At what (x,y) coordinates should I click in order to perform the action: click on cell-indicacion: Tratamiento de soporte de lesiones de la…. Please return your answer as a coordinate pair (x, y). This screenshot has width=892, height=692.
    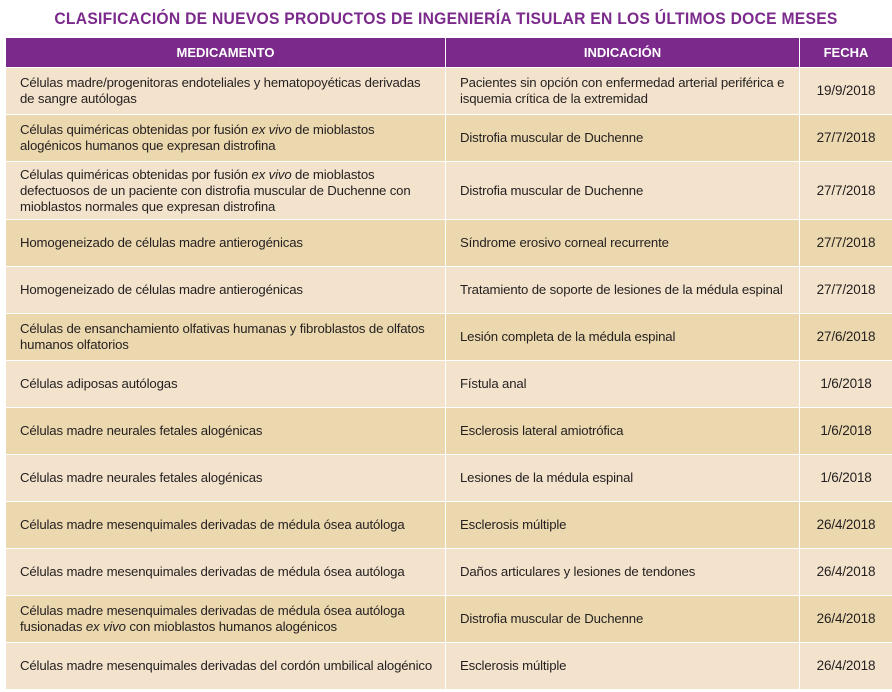
    Looking at the image, I should click on (623, 289).